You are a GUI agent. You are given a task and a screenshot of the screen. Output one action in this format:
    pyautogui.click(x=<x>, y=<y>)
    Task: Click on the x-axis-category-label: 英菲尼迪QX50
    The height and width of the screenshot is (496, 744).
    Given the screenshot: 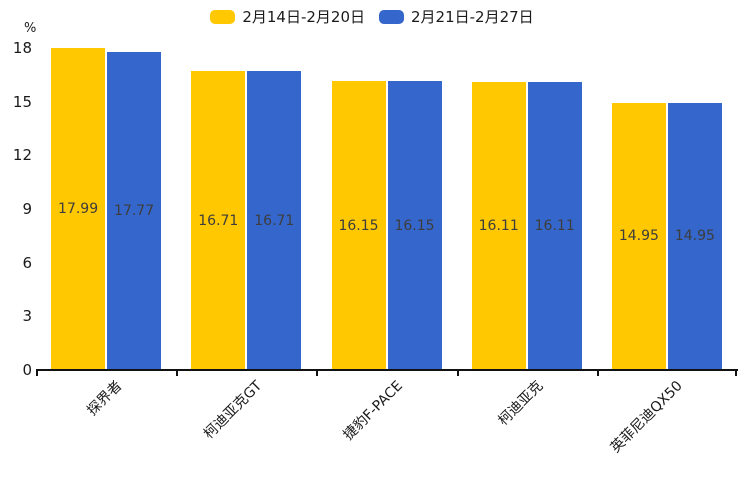 What is the action you would take?
    pyautogui.click(x=647, y=417)
    